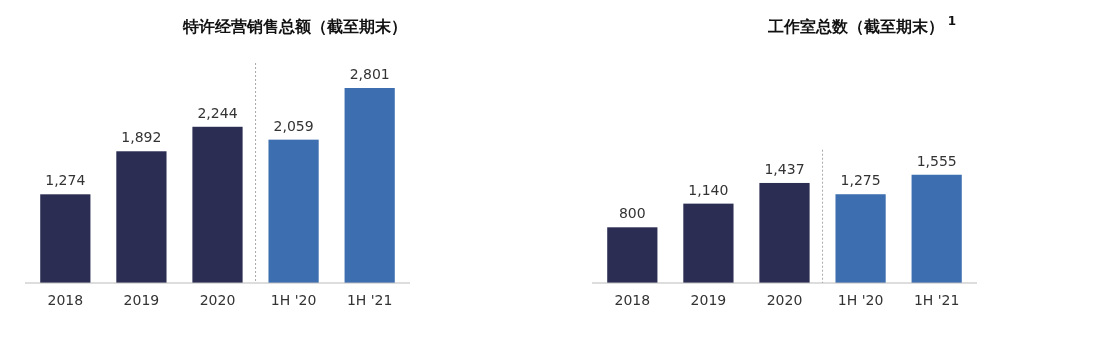 The image size is (1112, 354). What do you see at coordinates (632, 213) in the screenshot?
I see `data-label: 800` at bounding box center [632, 213].